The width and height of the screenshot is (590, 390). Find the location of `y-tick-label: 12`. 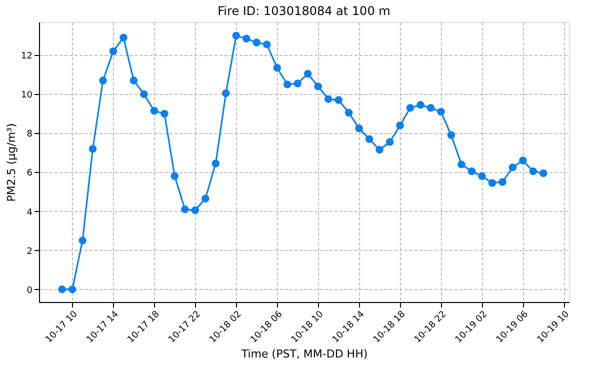

y-tick-label: 12 is located at coordinates (26, 57).